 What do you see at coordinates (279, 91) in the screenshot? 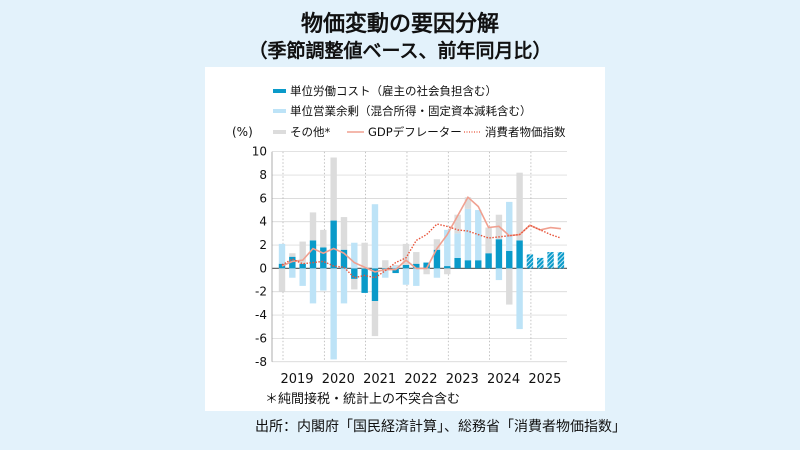
I see `legend-swatch-labor` at bounding box center [279, 91].